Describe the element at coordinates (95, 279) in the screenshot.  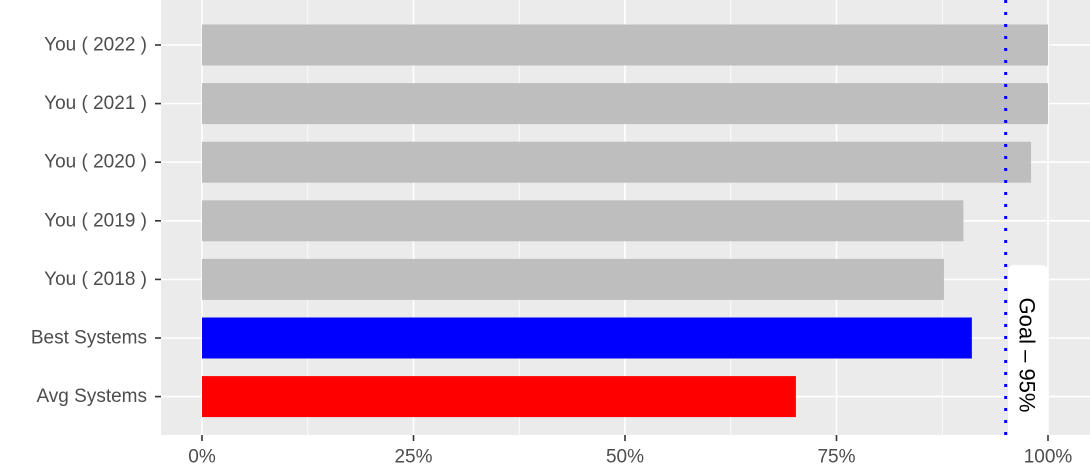
I see `y-tick-label: You ( 2018 )` at that location.